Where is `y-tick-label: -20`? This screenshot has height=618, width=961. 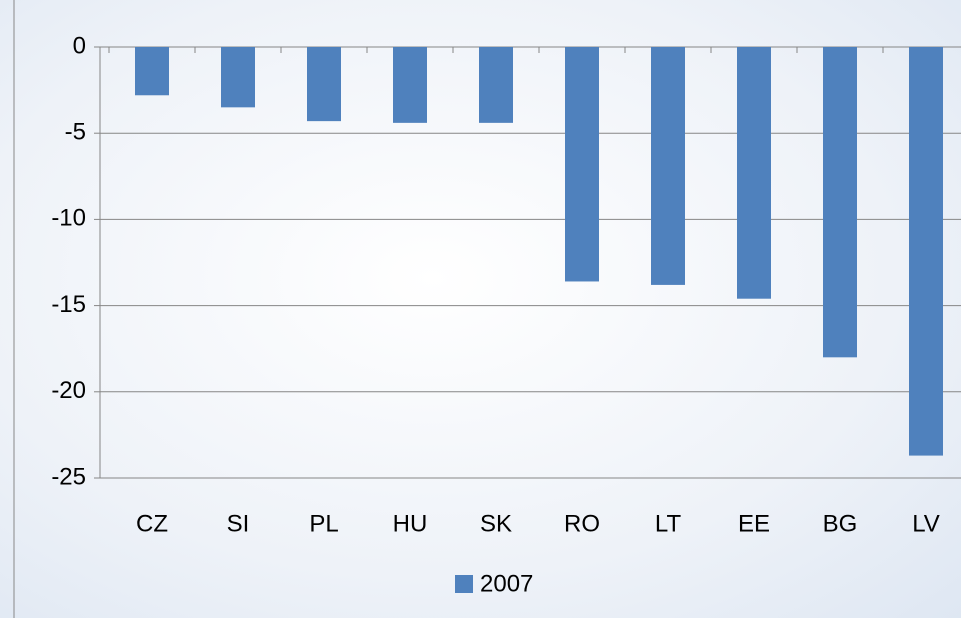 y-tick-label: -20 is located at coordinates (68, 390).